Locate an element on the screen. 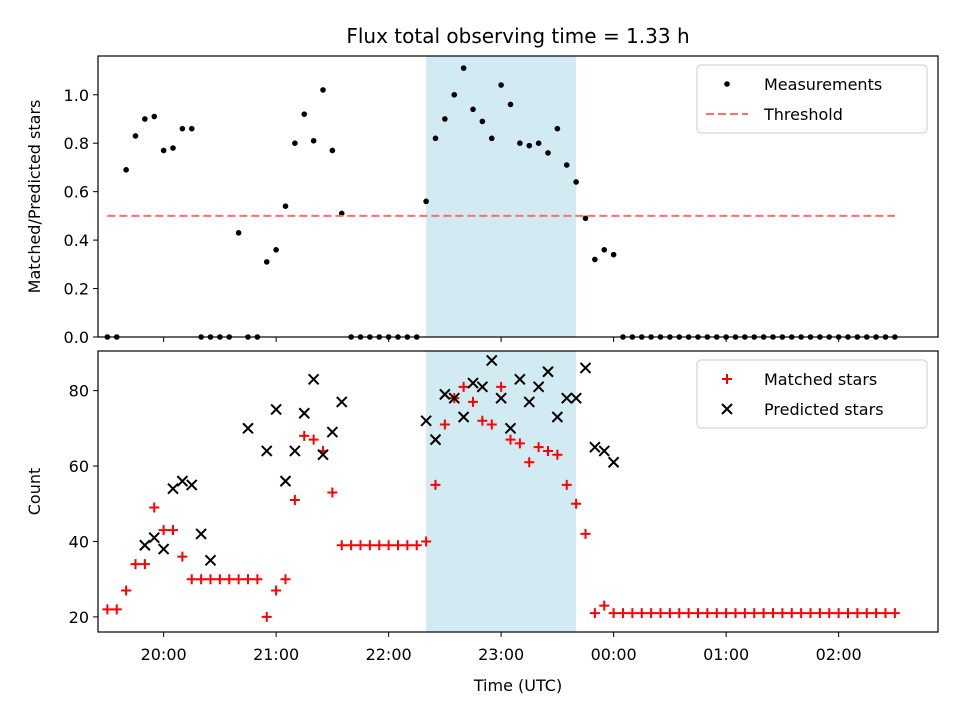 The image size is (960, 720). y-tick-label: 0.6 is located at coordinates (76, 192).